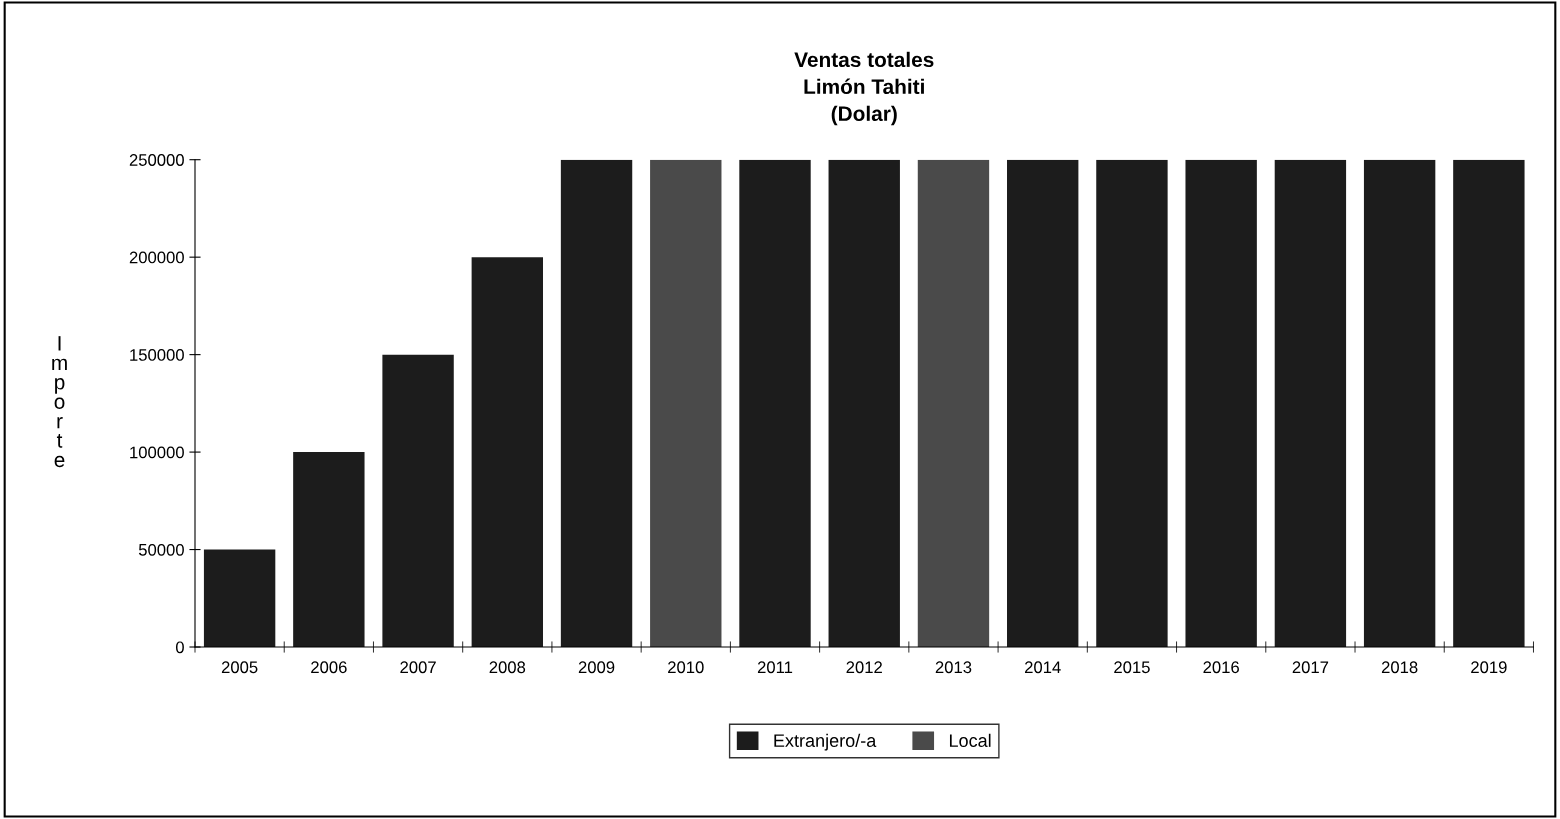 The height and width of the screenshot is (819, 1560). I want to click on y-tick-label: 150000, so click(157, 355).